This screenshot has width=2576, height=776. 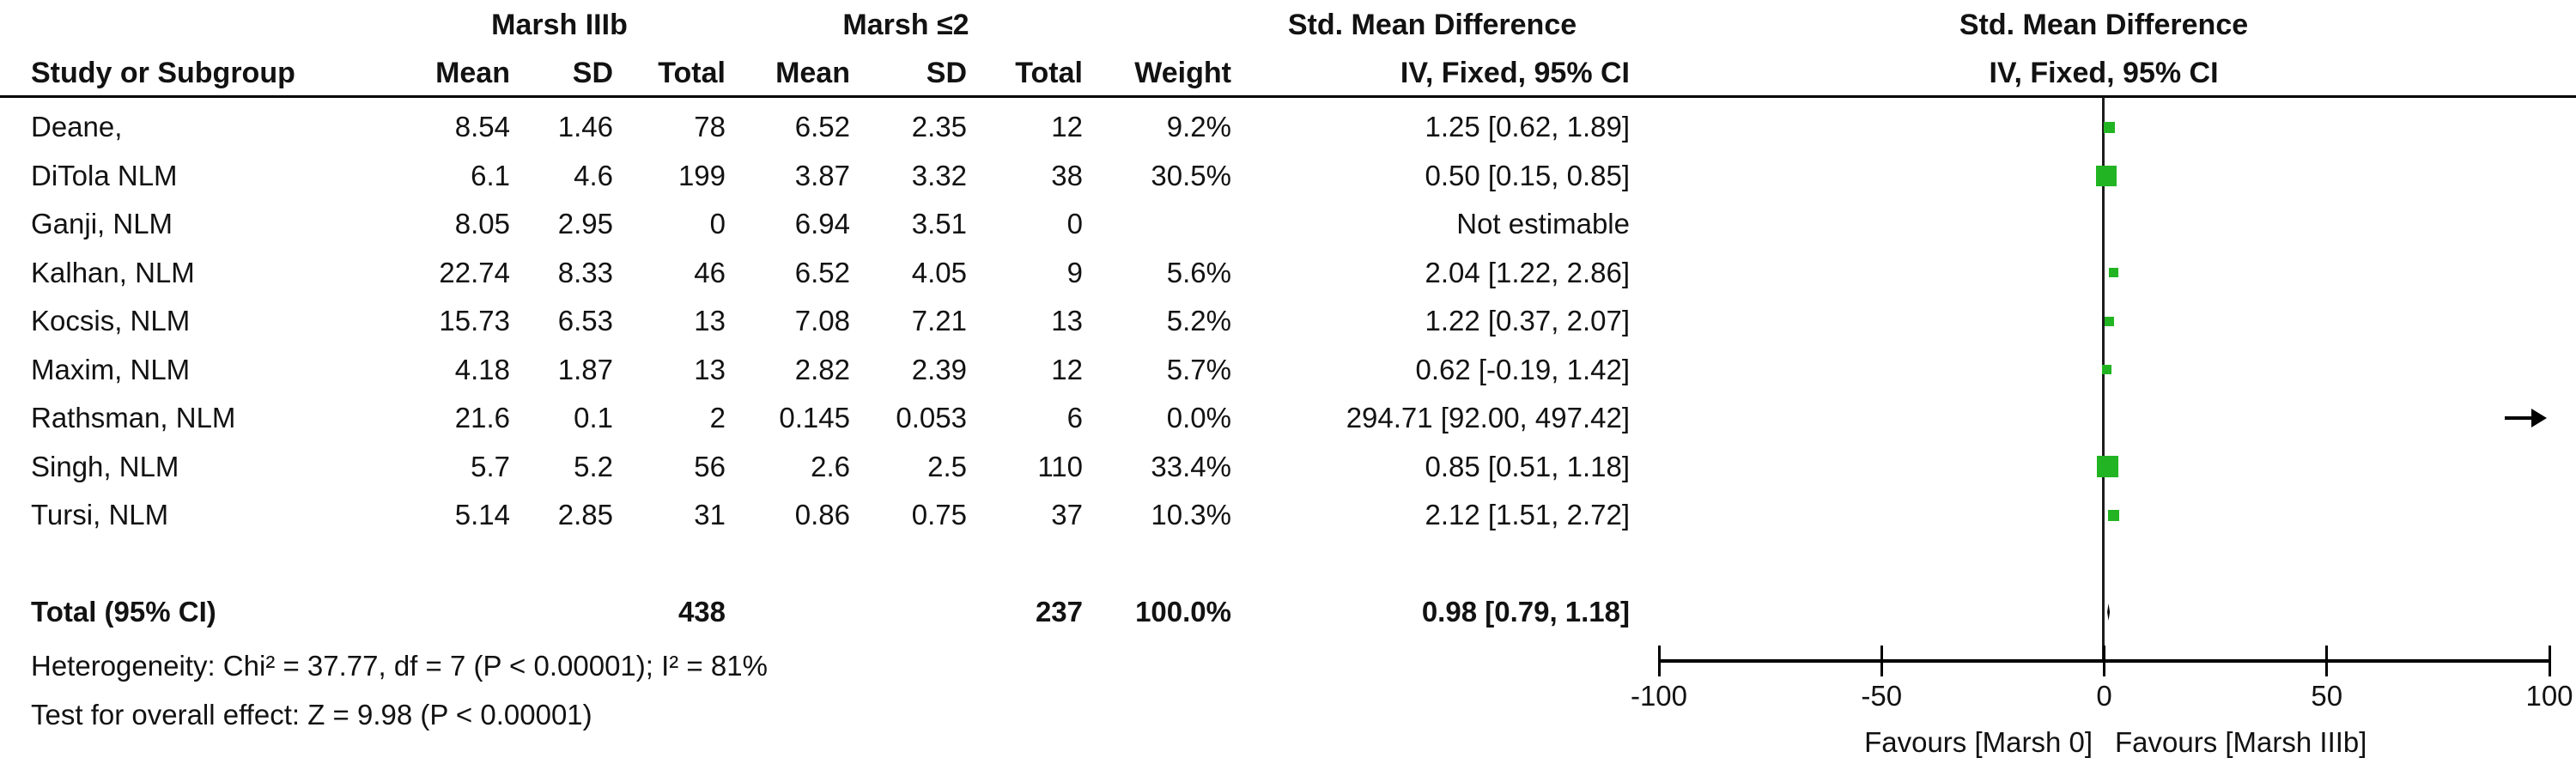 What do you see at coordinates (1522, 369) in the screenshot?
I see `ci-text-cell: 0.62 [-0.19, 1.42]` at bounding box center [1522, 369].